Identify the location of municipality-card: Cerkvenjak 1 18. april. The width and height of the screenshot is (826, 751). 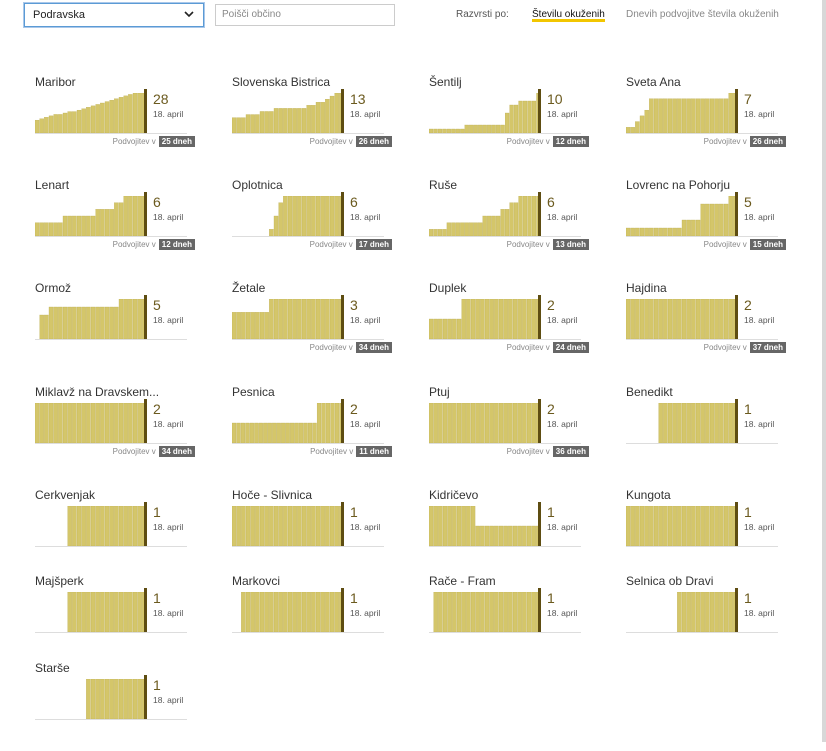
(115, 533).